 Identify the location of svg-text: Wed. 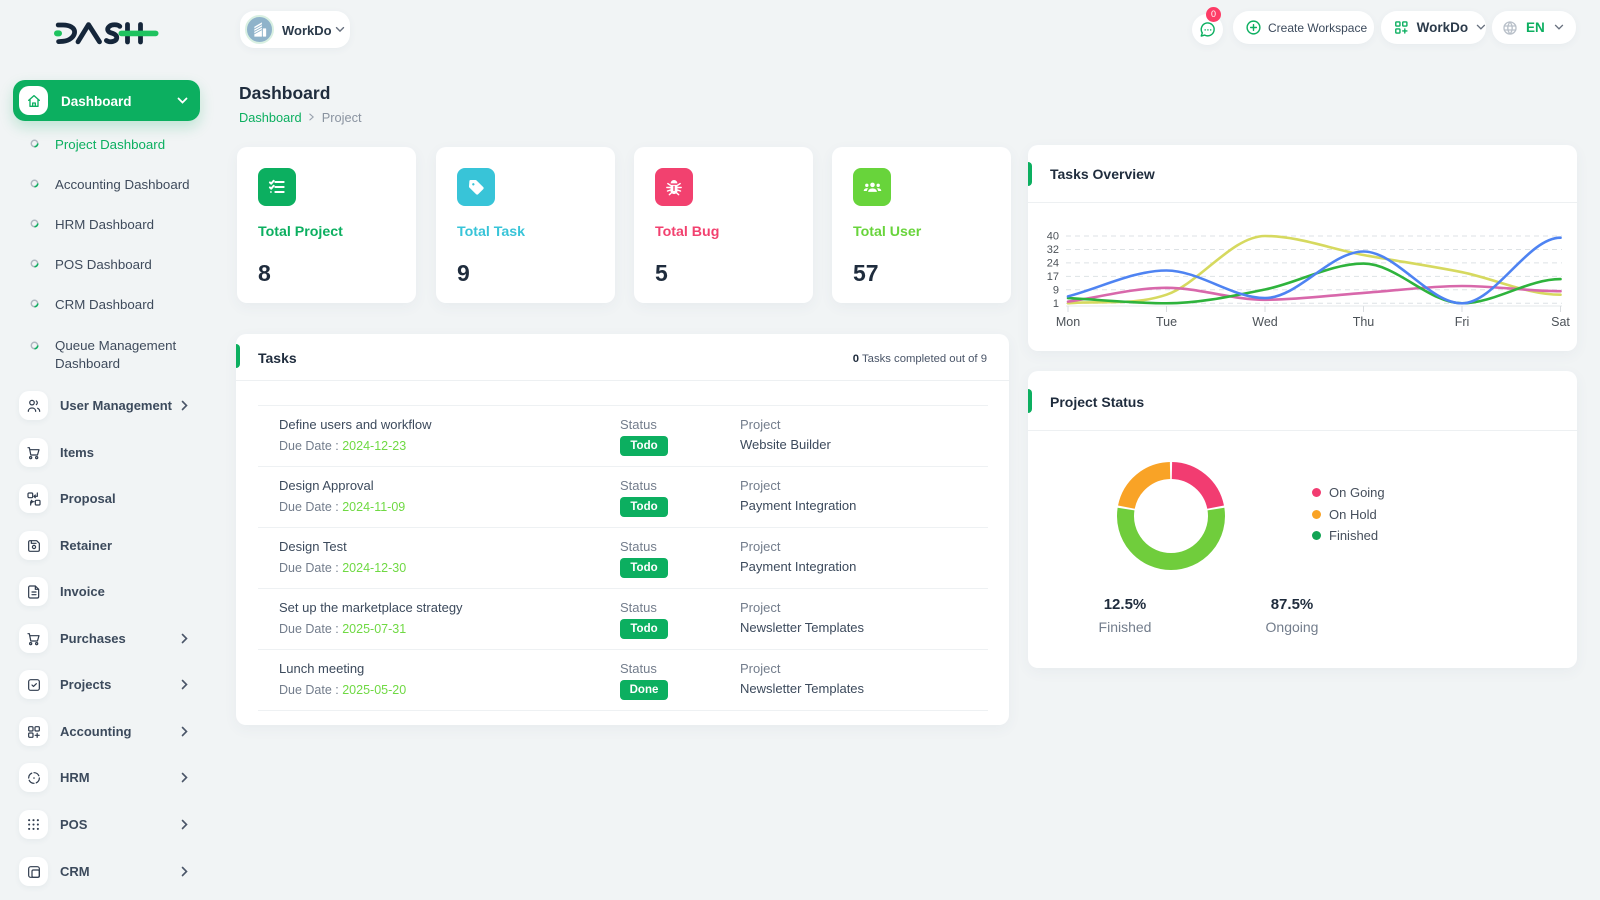
(1265, 322).